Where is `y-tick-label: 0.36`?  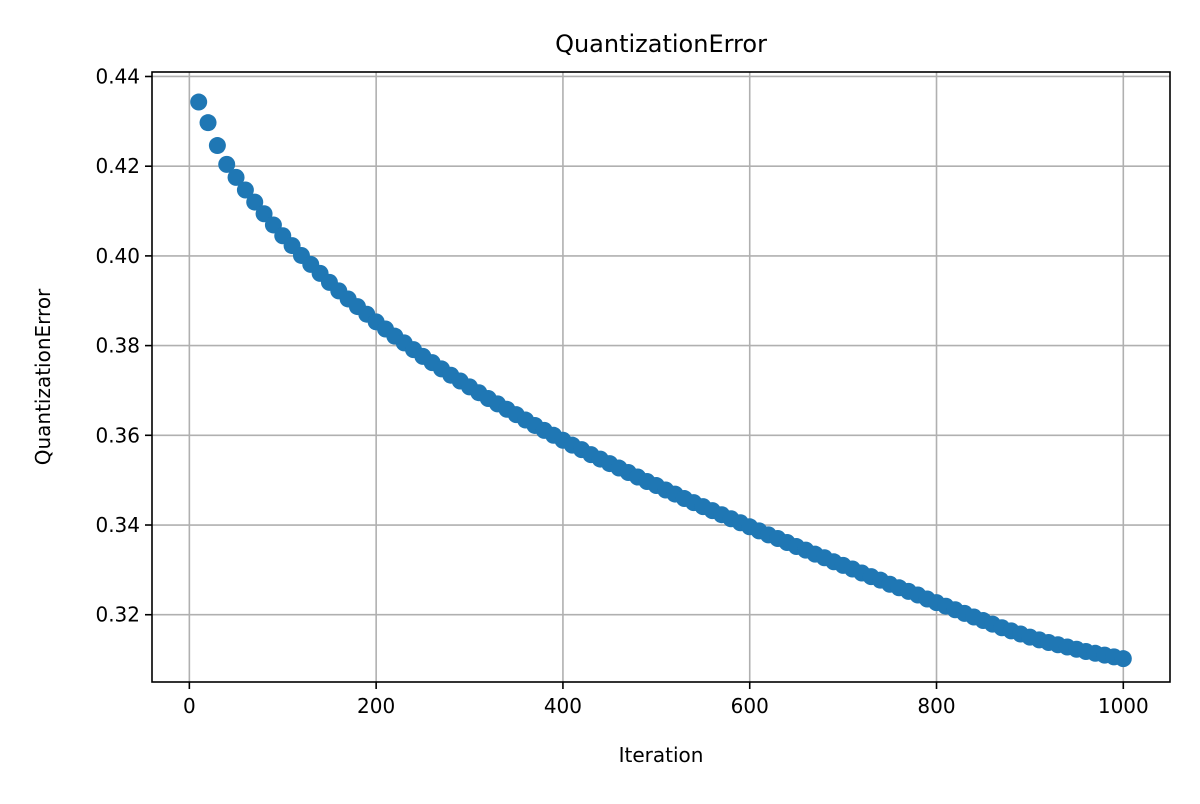
y-tick-label: 0.36 is located at coordinates (117, 435).